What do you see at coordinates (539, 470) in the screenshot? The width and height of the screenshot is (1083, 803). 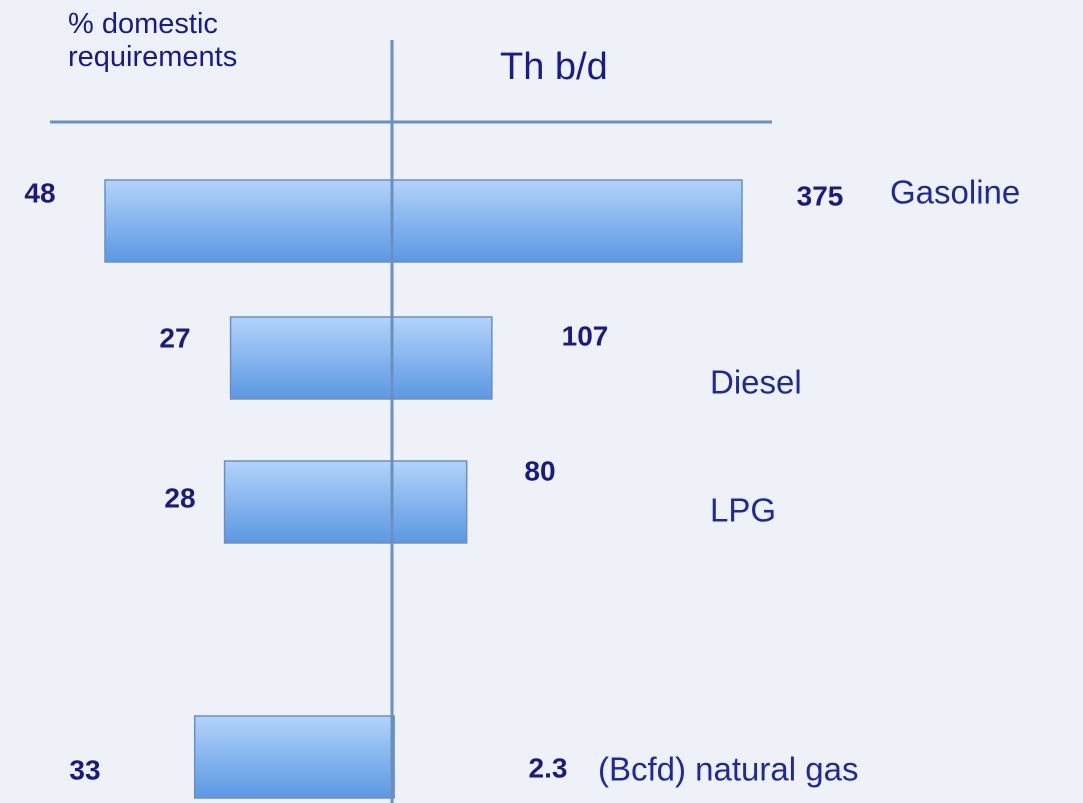 I see `right-value-label: 80` at bounding box center [539, 470].